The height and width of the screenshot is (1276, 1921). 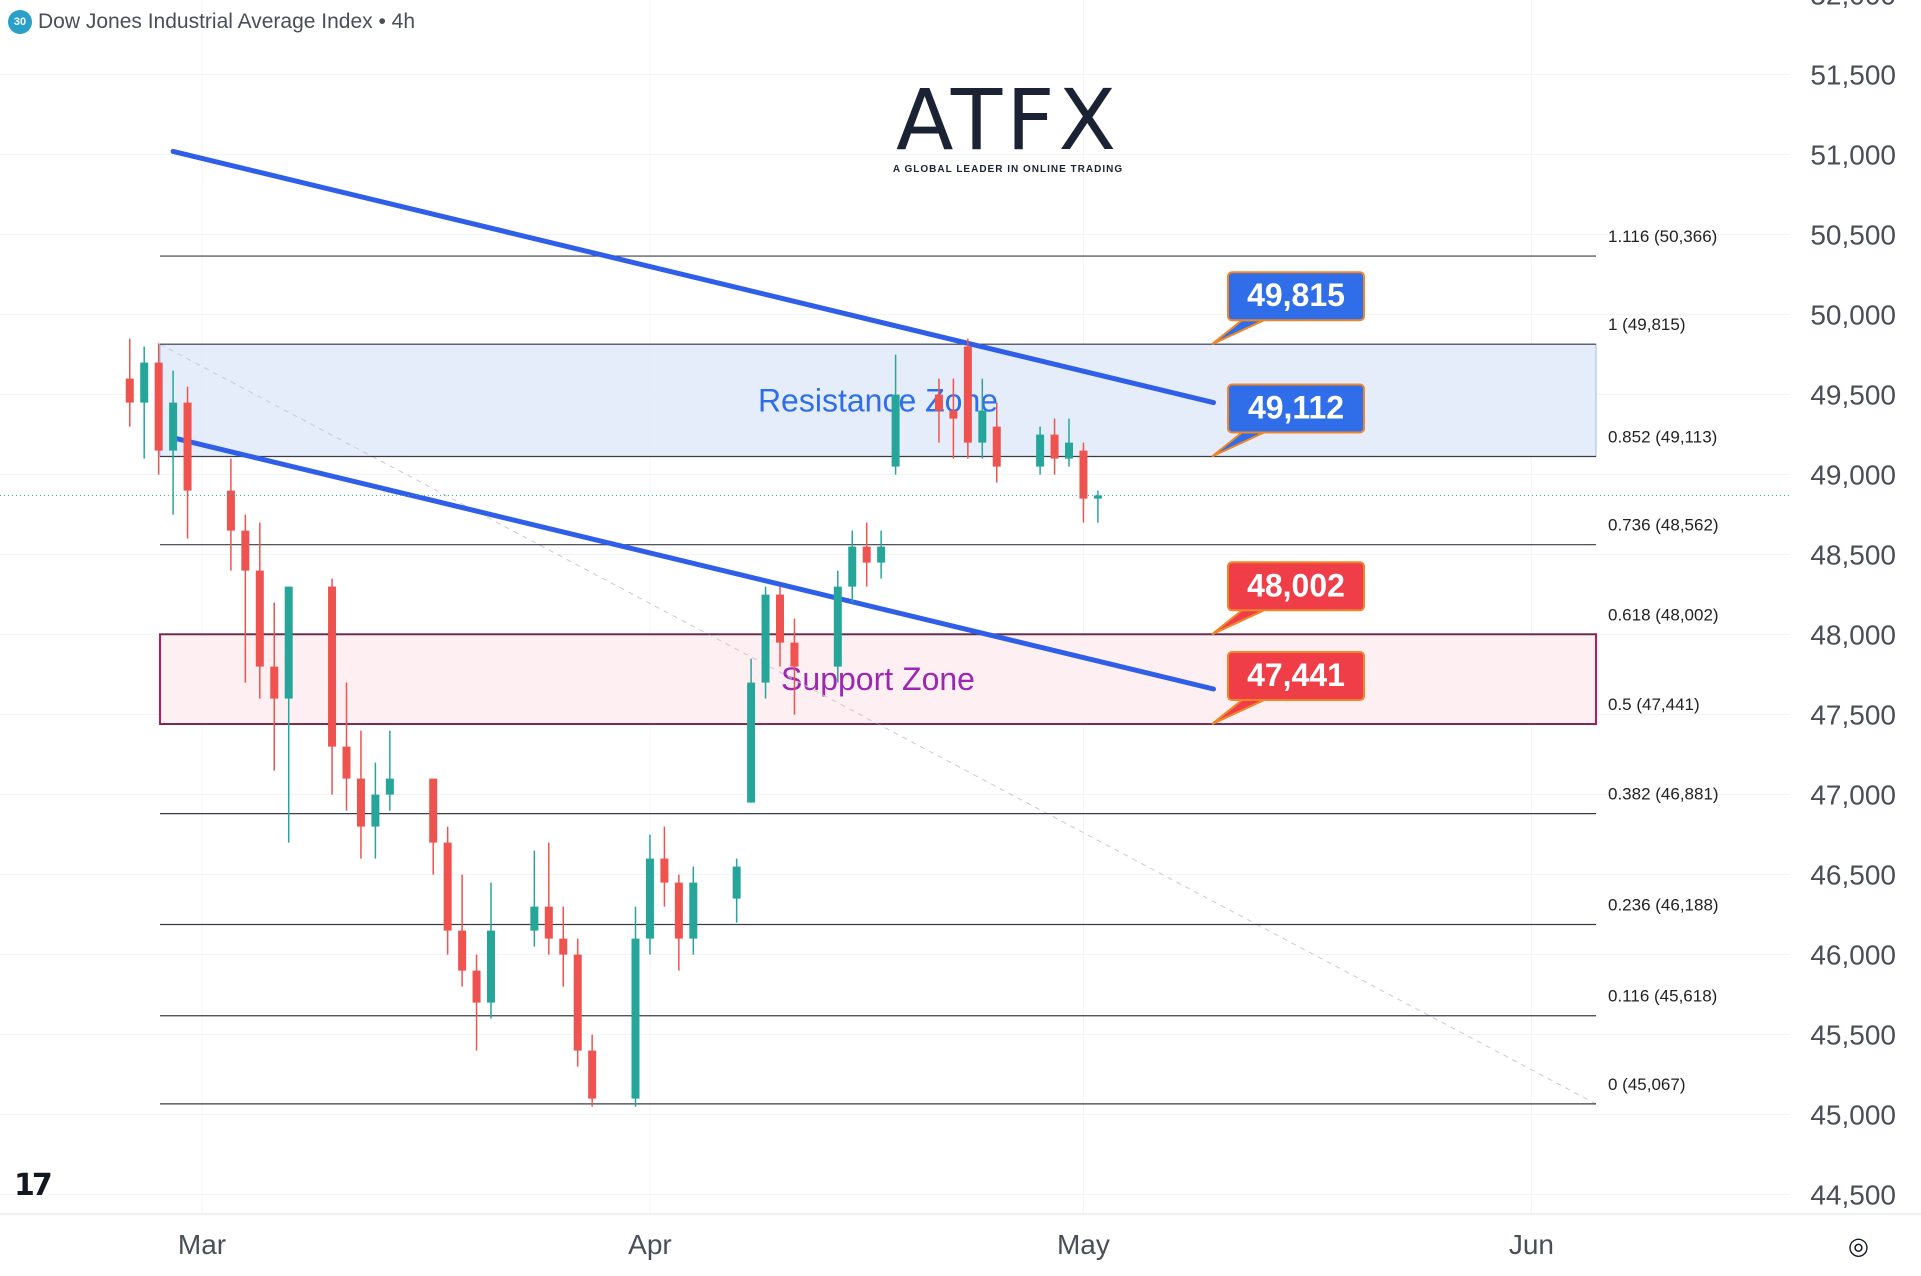 What do you see at coordinates (33, 1185) in the screenshot?
I see `tradingview-logo: 17` at bounding box center [33, 1185].